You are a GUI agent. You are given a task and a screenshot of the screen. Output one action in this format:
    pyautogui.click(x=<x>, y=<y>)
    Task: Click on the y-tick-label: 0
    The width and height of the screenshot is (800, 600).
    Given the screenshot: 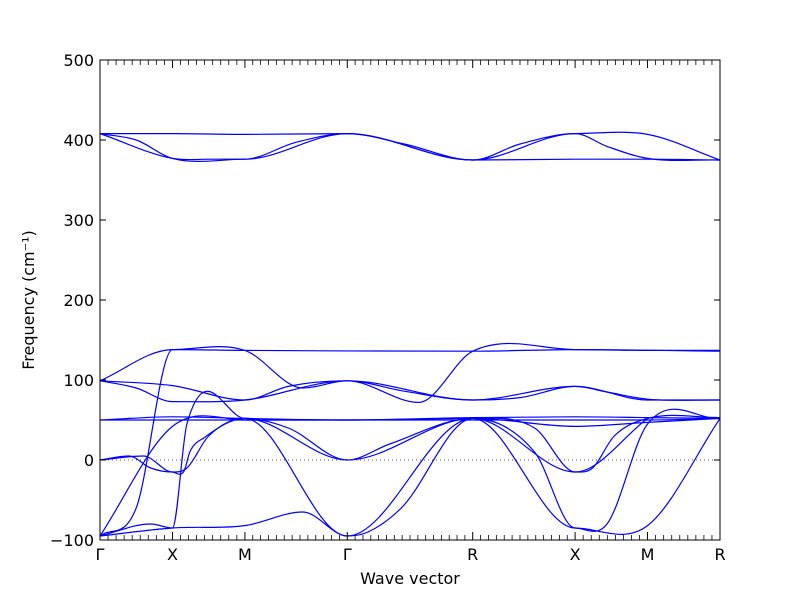 What is the action you would take?
    pyautogui.click(x=89, y=460)
    